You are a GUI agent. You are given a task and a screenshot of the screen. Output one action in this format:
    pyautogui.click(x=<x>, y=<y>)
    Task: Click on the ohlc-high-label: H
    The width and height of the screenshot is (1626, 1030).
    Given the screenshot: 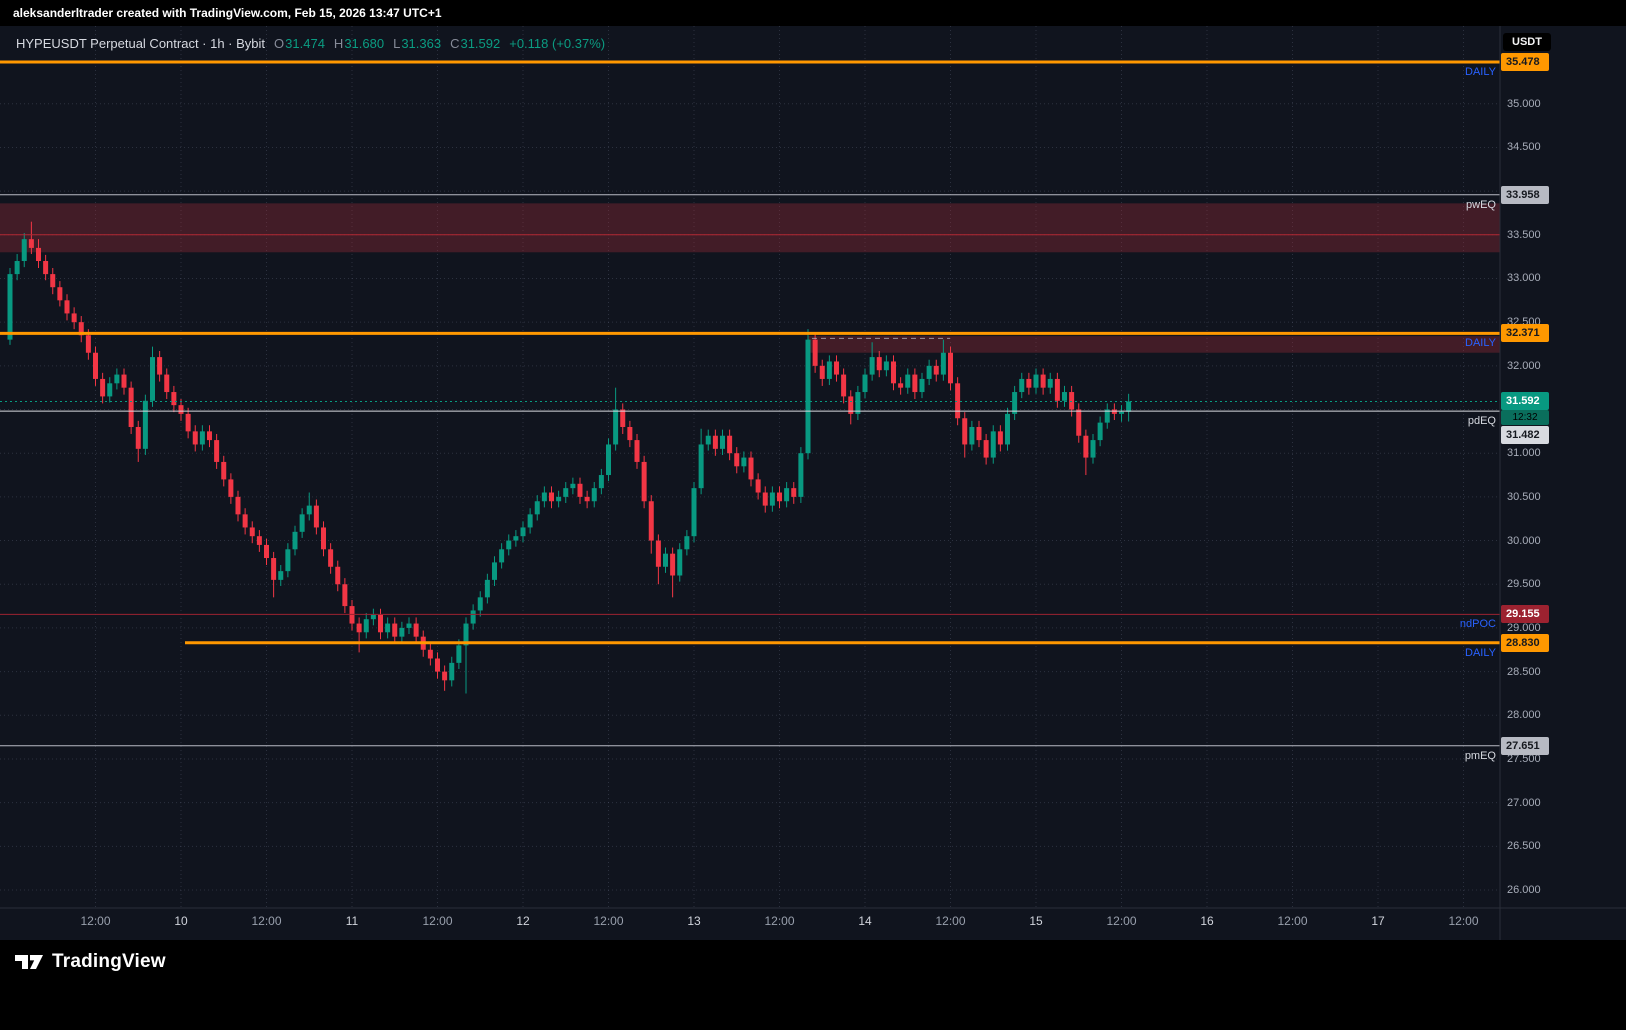 What is the action you would take?
    pyautogui.click(x=338, y=43)
    